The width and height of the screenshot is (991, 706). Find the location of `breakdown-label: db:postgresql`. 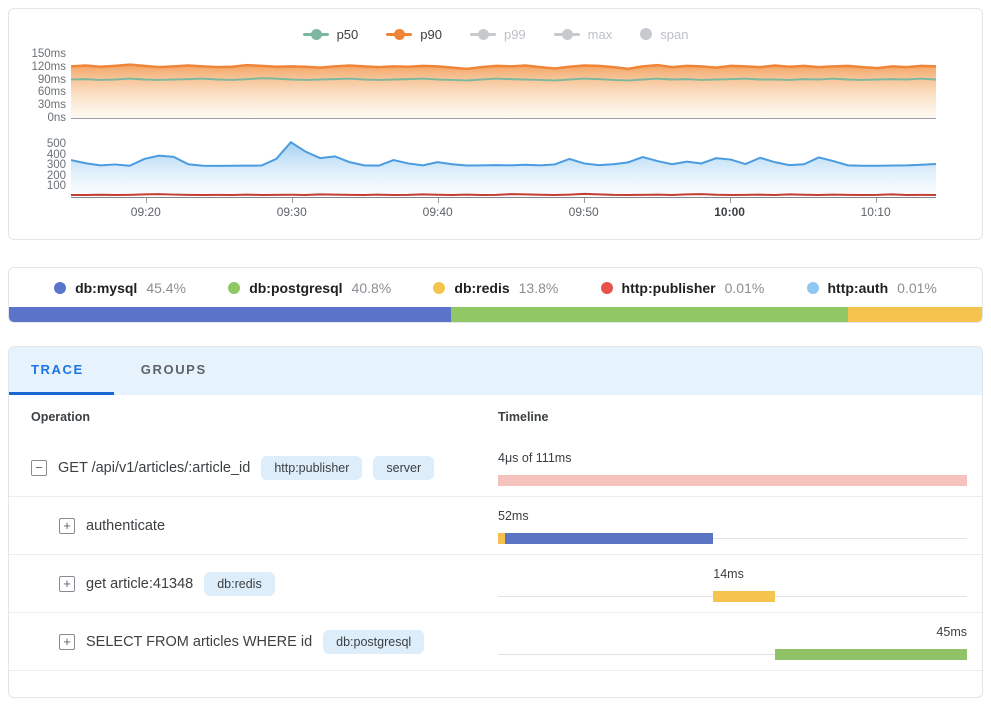

breakdown-label: db:postgresql is located at coordinates (296, 287).